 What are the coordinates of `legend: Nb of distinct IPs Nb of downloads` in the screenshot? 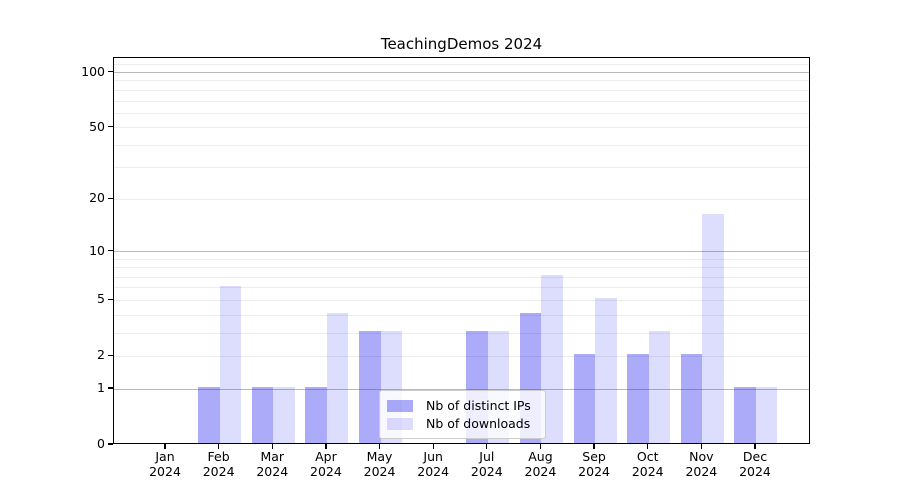 It's located at (462, 414).